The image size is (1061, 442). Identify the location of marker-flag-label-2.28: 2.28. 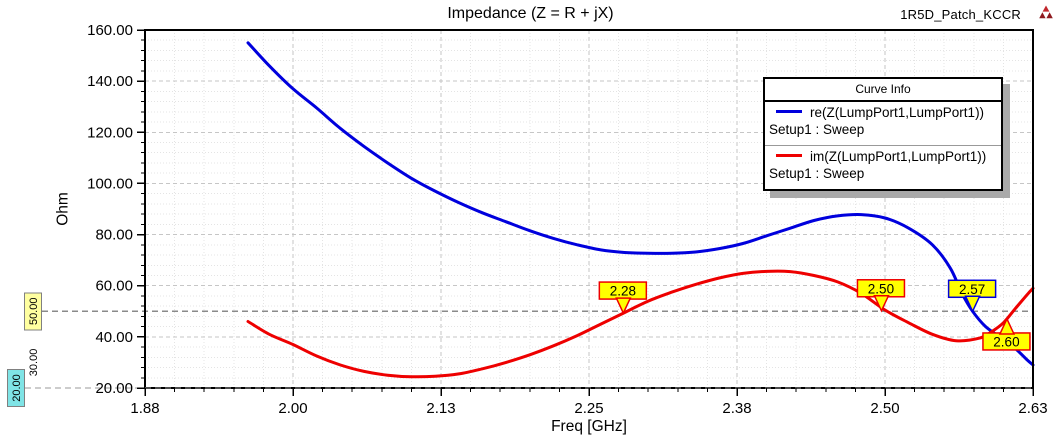
(623, 291).